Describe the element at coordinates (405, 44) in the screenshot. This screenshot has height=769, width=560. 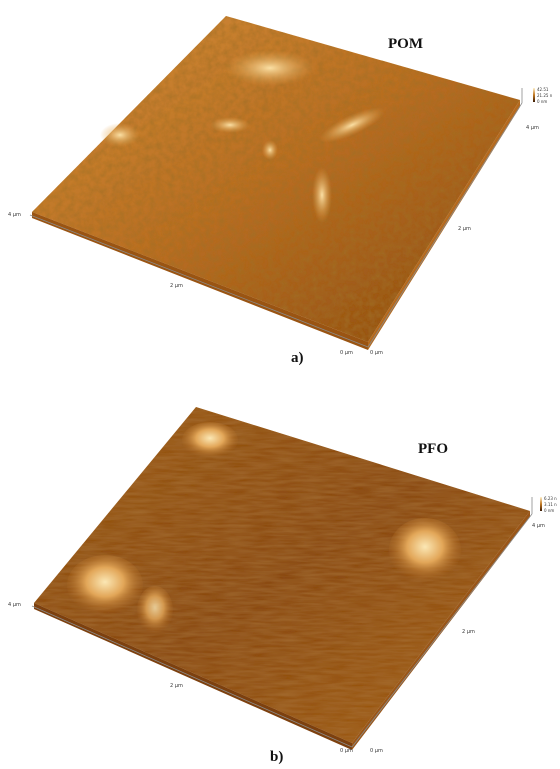
I see `sample-label-pom: POM` at that location.